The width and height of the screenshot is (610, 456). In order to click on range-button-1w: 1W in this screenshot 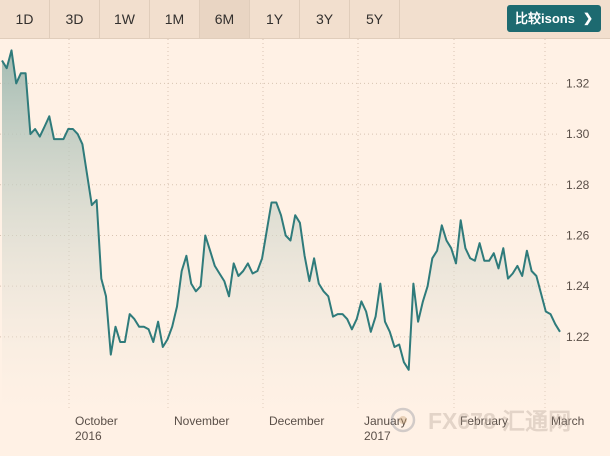, I will do `click(125, 19)`.